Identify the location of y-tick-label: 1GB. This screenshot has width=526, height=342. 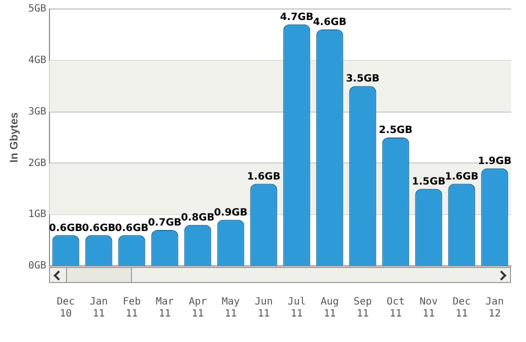
(37, 214).